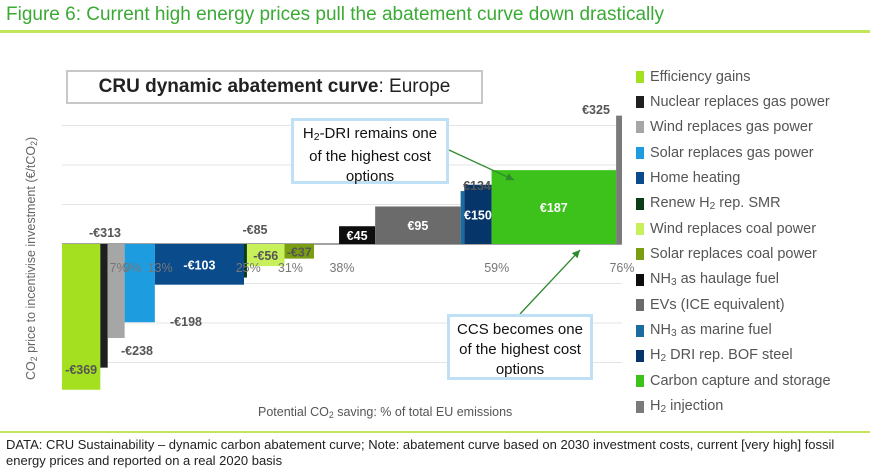 Image resolution: width=870 pixels, height=473 pixels. What do you see at coordinates (435, 432) in the screenshot?
I see `bottom-divider` at bounding box center [435, 432].